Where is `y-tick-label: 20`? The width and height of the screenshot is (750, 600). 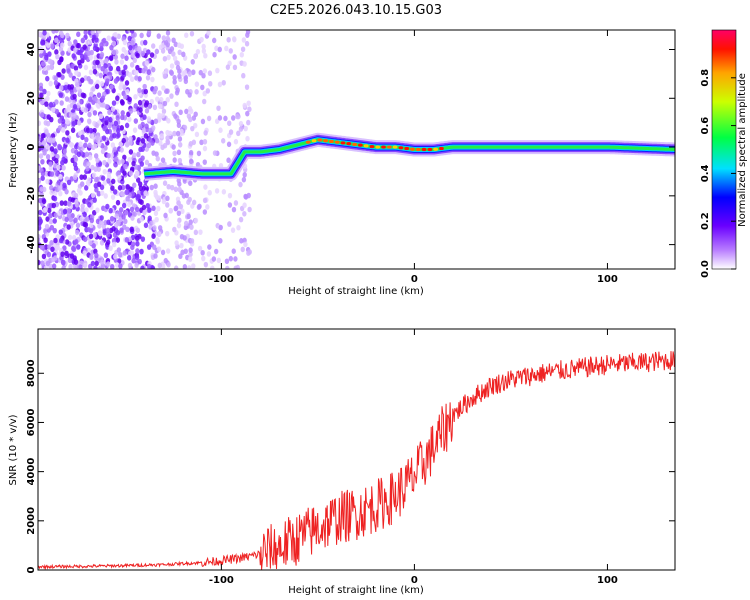 y-tick-label: 20 is located at coordinates (31, 98).